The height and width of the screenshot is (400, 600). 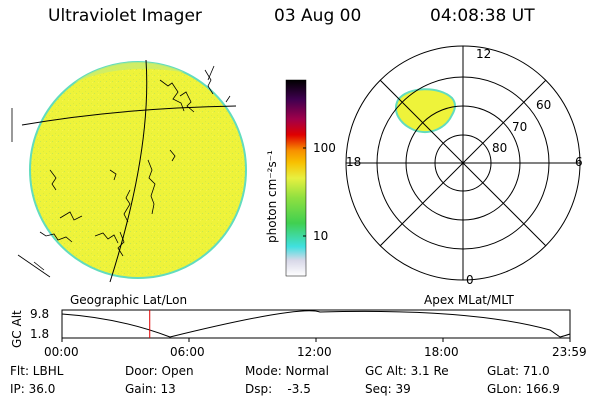 What do you see at coordinates (314, 352) in the screenshot?
I see `timeline-xtick-1200: 12:00` at bounding box center [314, 352].